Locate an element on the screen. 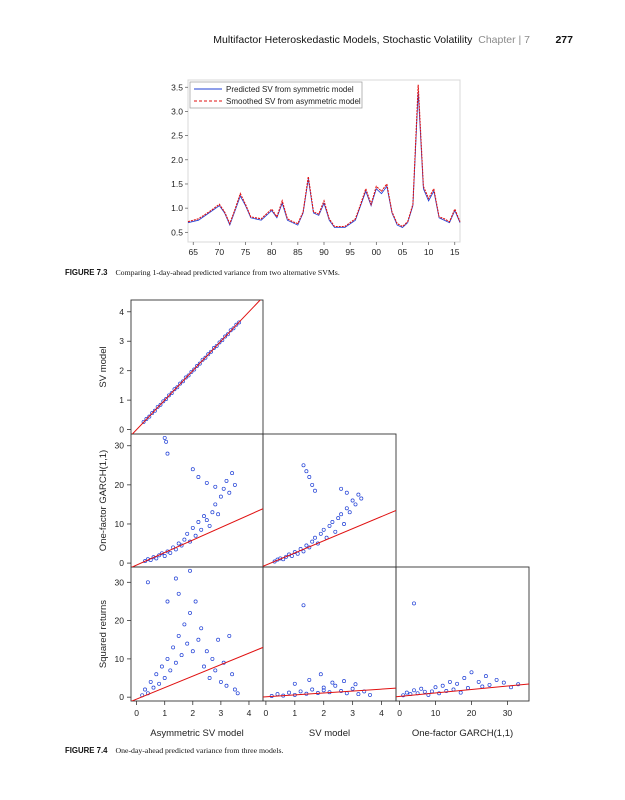 The image size is (625, 800). fig73-ytick-label: 1.5 is located at coordinates (177, 184).